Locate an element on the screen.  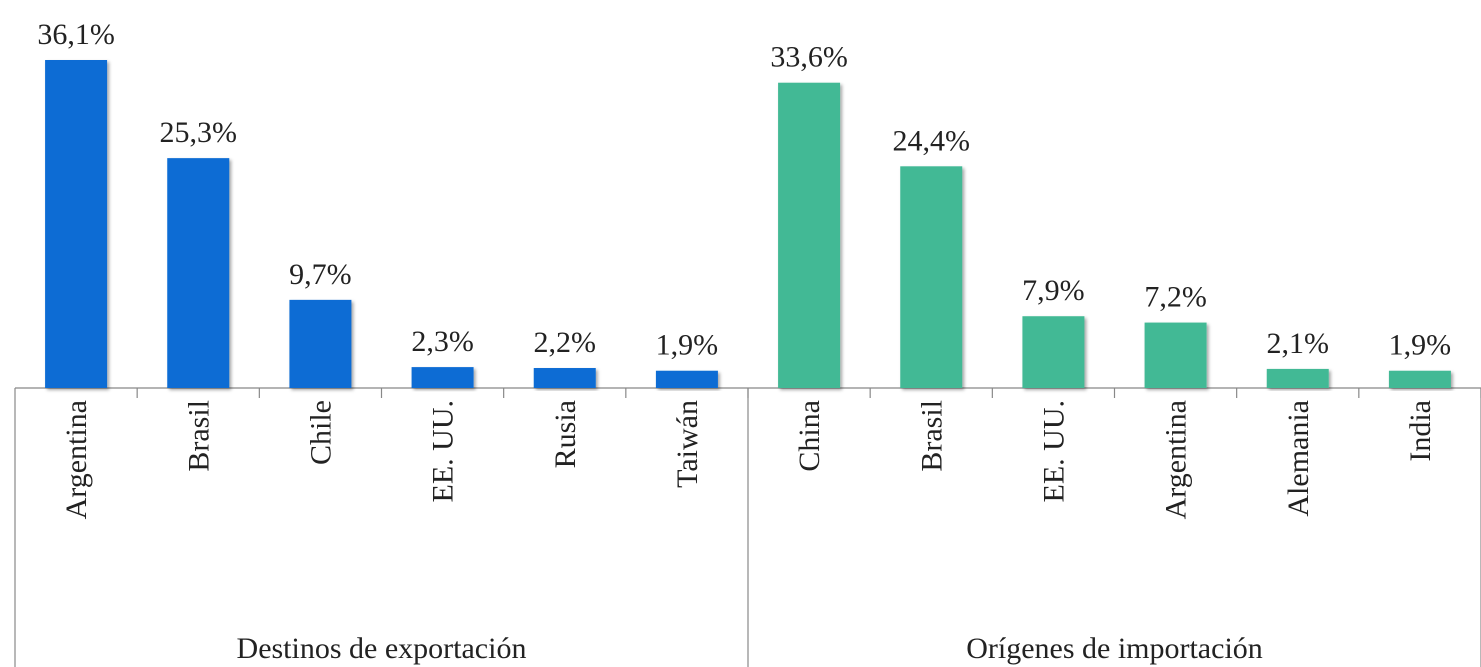
value-label: 9,7% is located at coordinates (320, 274).